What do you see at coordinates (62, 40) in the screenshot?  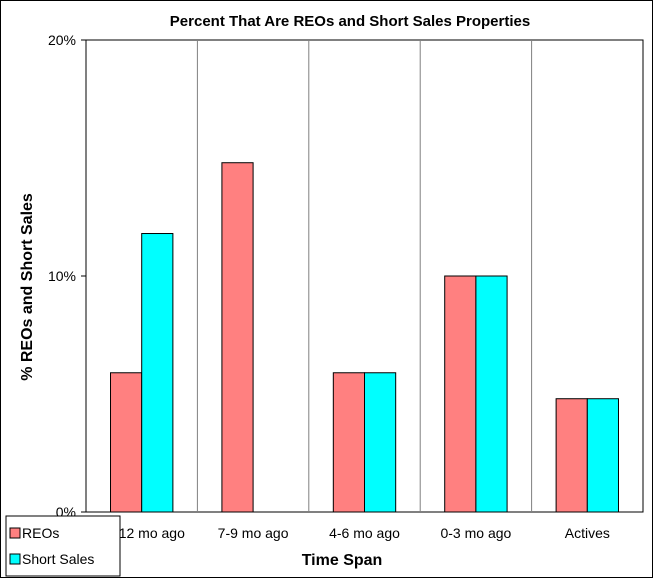 I see `y-tick-label: 20%` at bounding box center [62, 40].